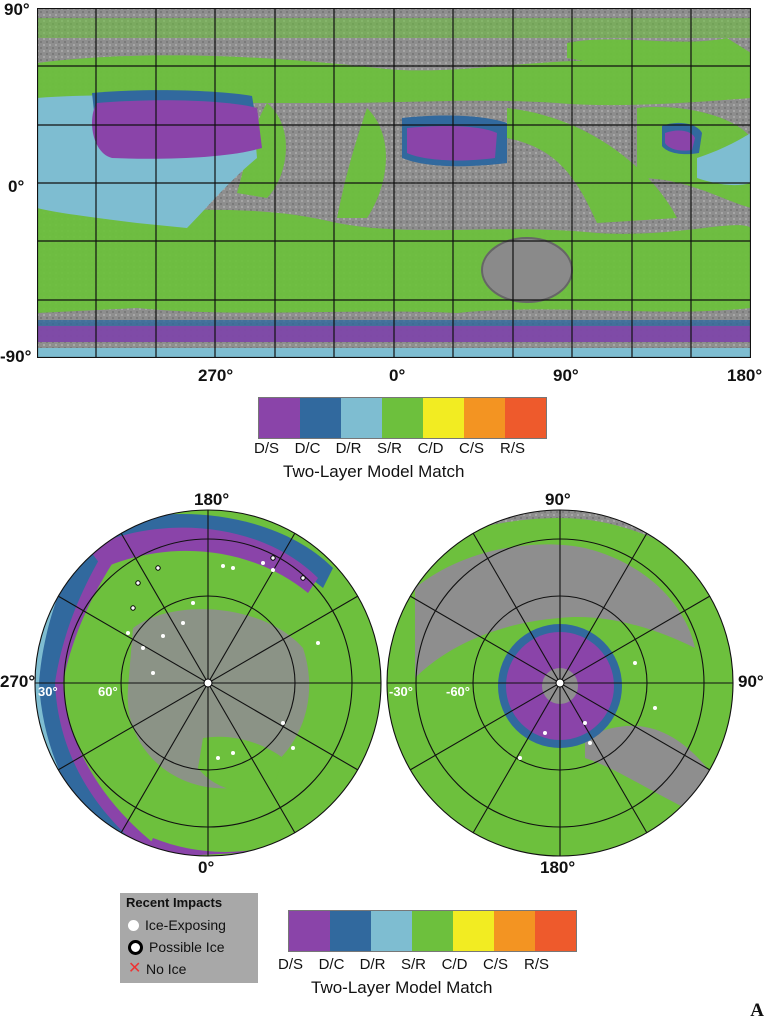 This screenshot has height=1024, width=770. What do you see at coordinates (527, 270) in the screenshot?
I see `hellas-basin` at bounding box center [527, 270].